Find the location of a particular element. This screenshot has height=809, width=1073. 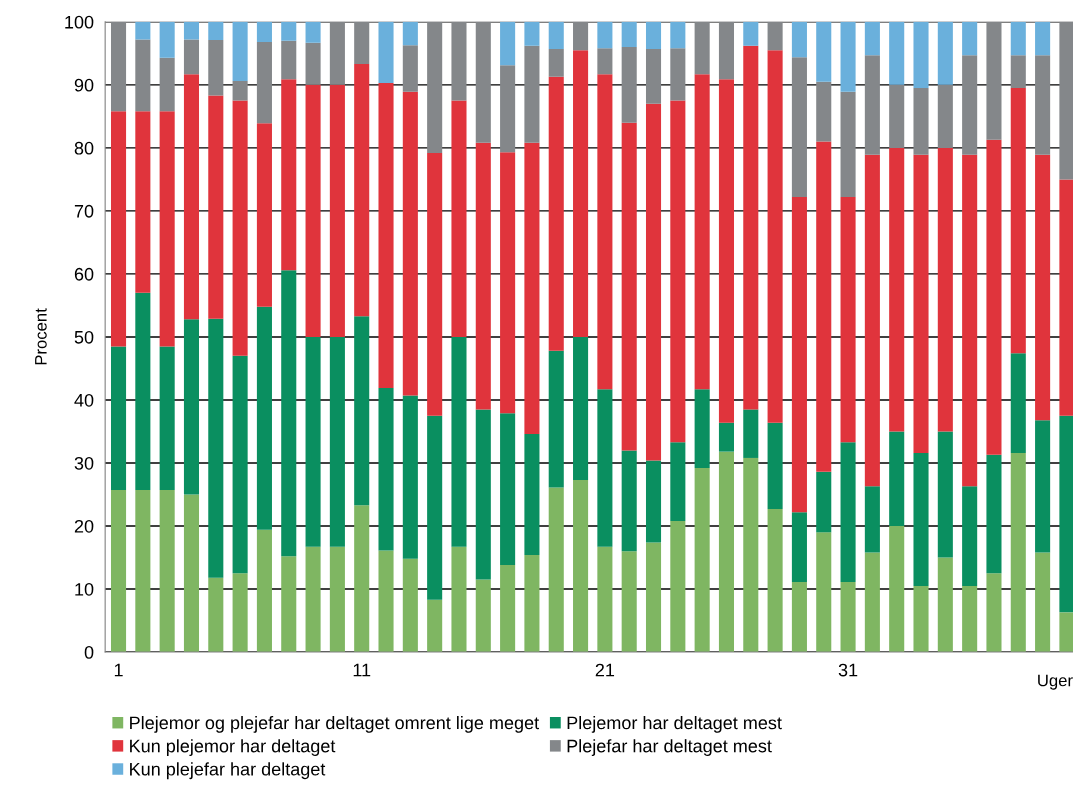

y-tick-label: 50 is located at coordinates (84, 337).